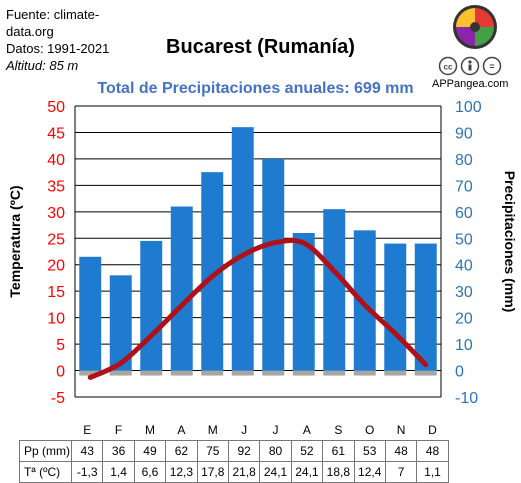 The width and height of the screenshot is (521, 483). Describe the element at coordinates (45, 472) in the screenshot. I see `temperature-row-label: Tª (ºC)` at that location.